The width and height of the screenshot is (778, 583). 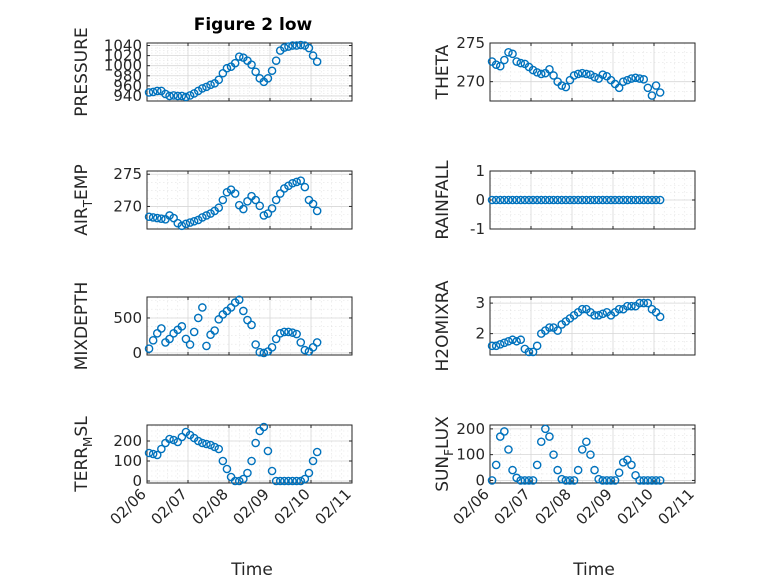 What do you see at coordinates (127, 441) in the screenshot?
I see `y-tick-label: 200` at bounding box center [127, 441].